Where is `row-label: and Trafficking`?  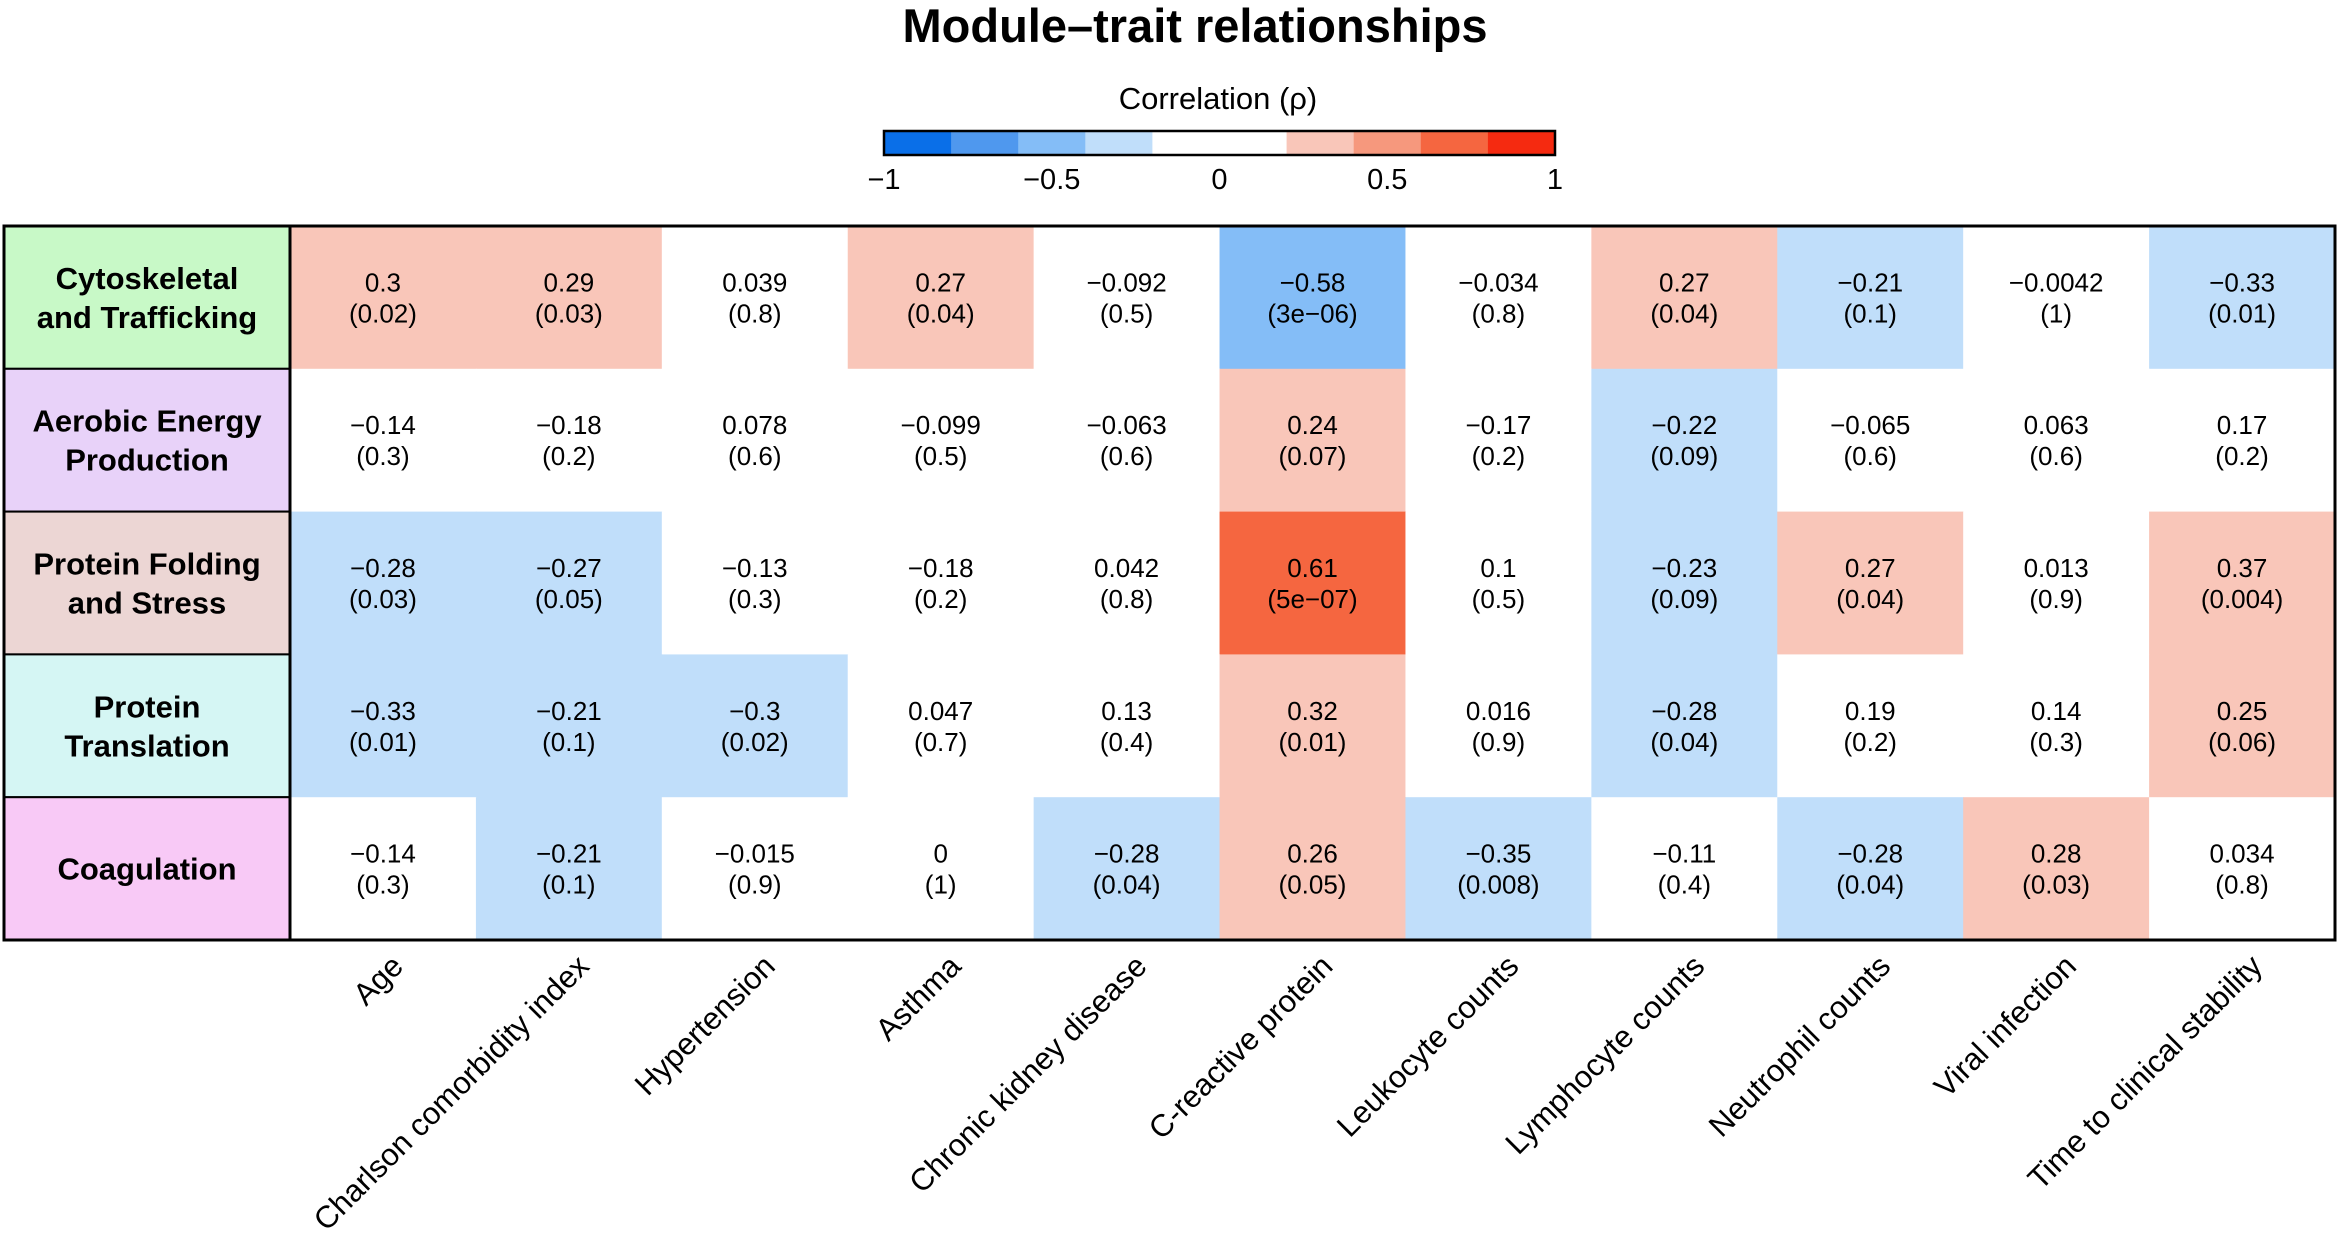
row-label: and Trafficking is located at coordinates (147, 317).